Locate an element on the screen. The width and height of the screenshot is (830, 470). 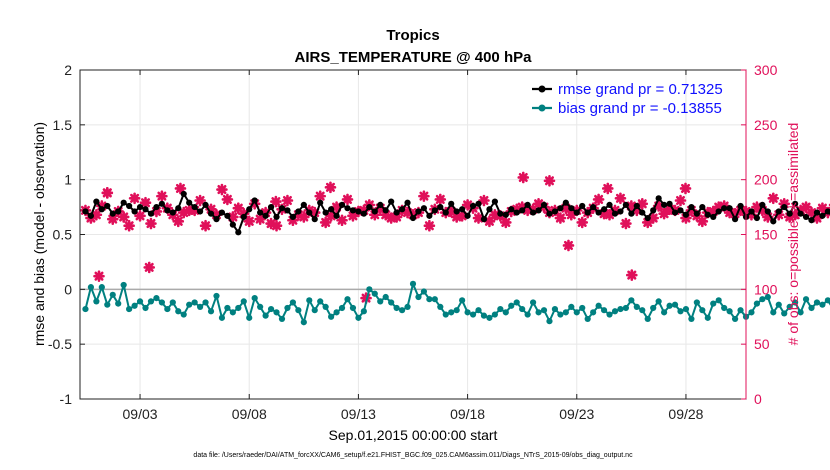
y-right-axis-ticks: 0 50 100 150 200 250 300 is located at coordinates (759, 234).